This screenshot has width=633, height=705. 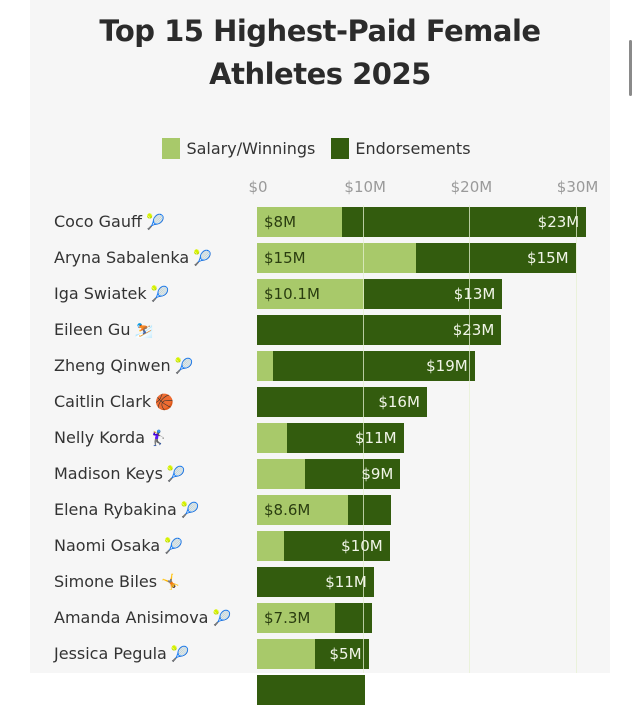 I want to click on athlete-name: Madison Keys, so click(x=108, y=473).